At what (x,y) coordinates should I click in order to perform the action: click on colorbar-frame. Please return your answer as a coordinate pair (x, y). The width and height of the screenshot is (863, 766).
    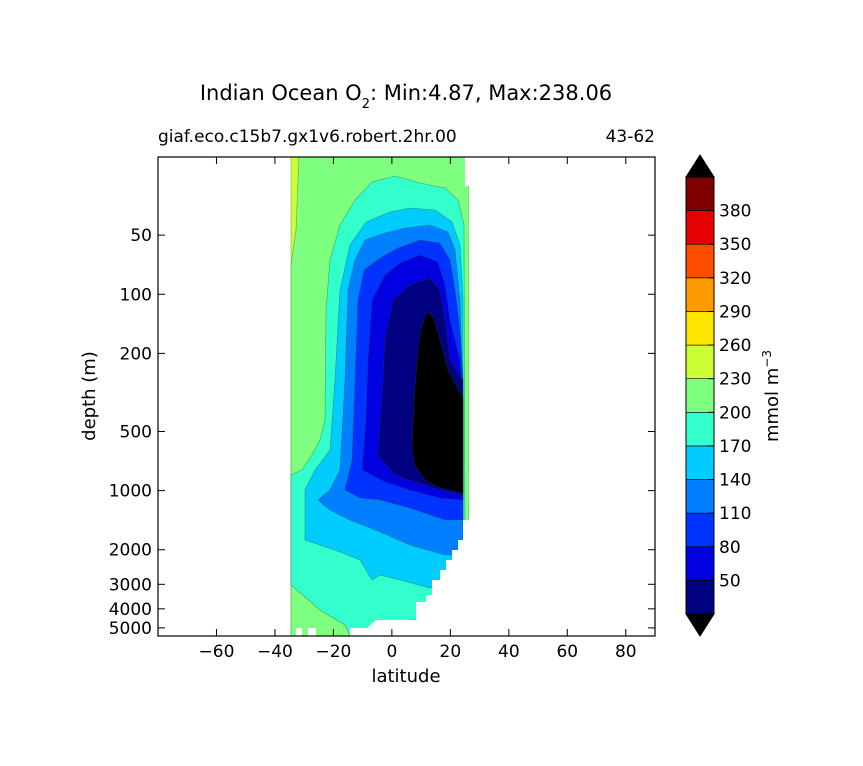
    Looking at the image, I should click on (700, 395).